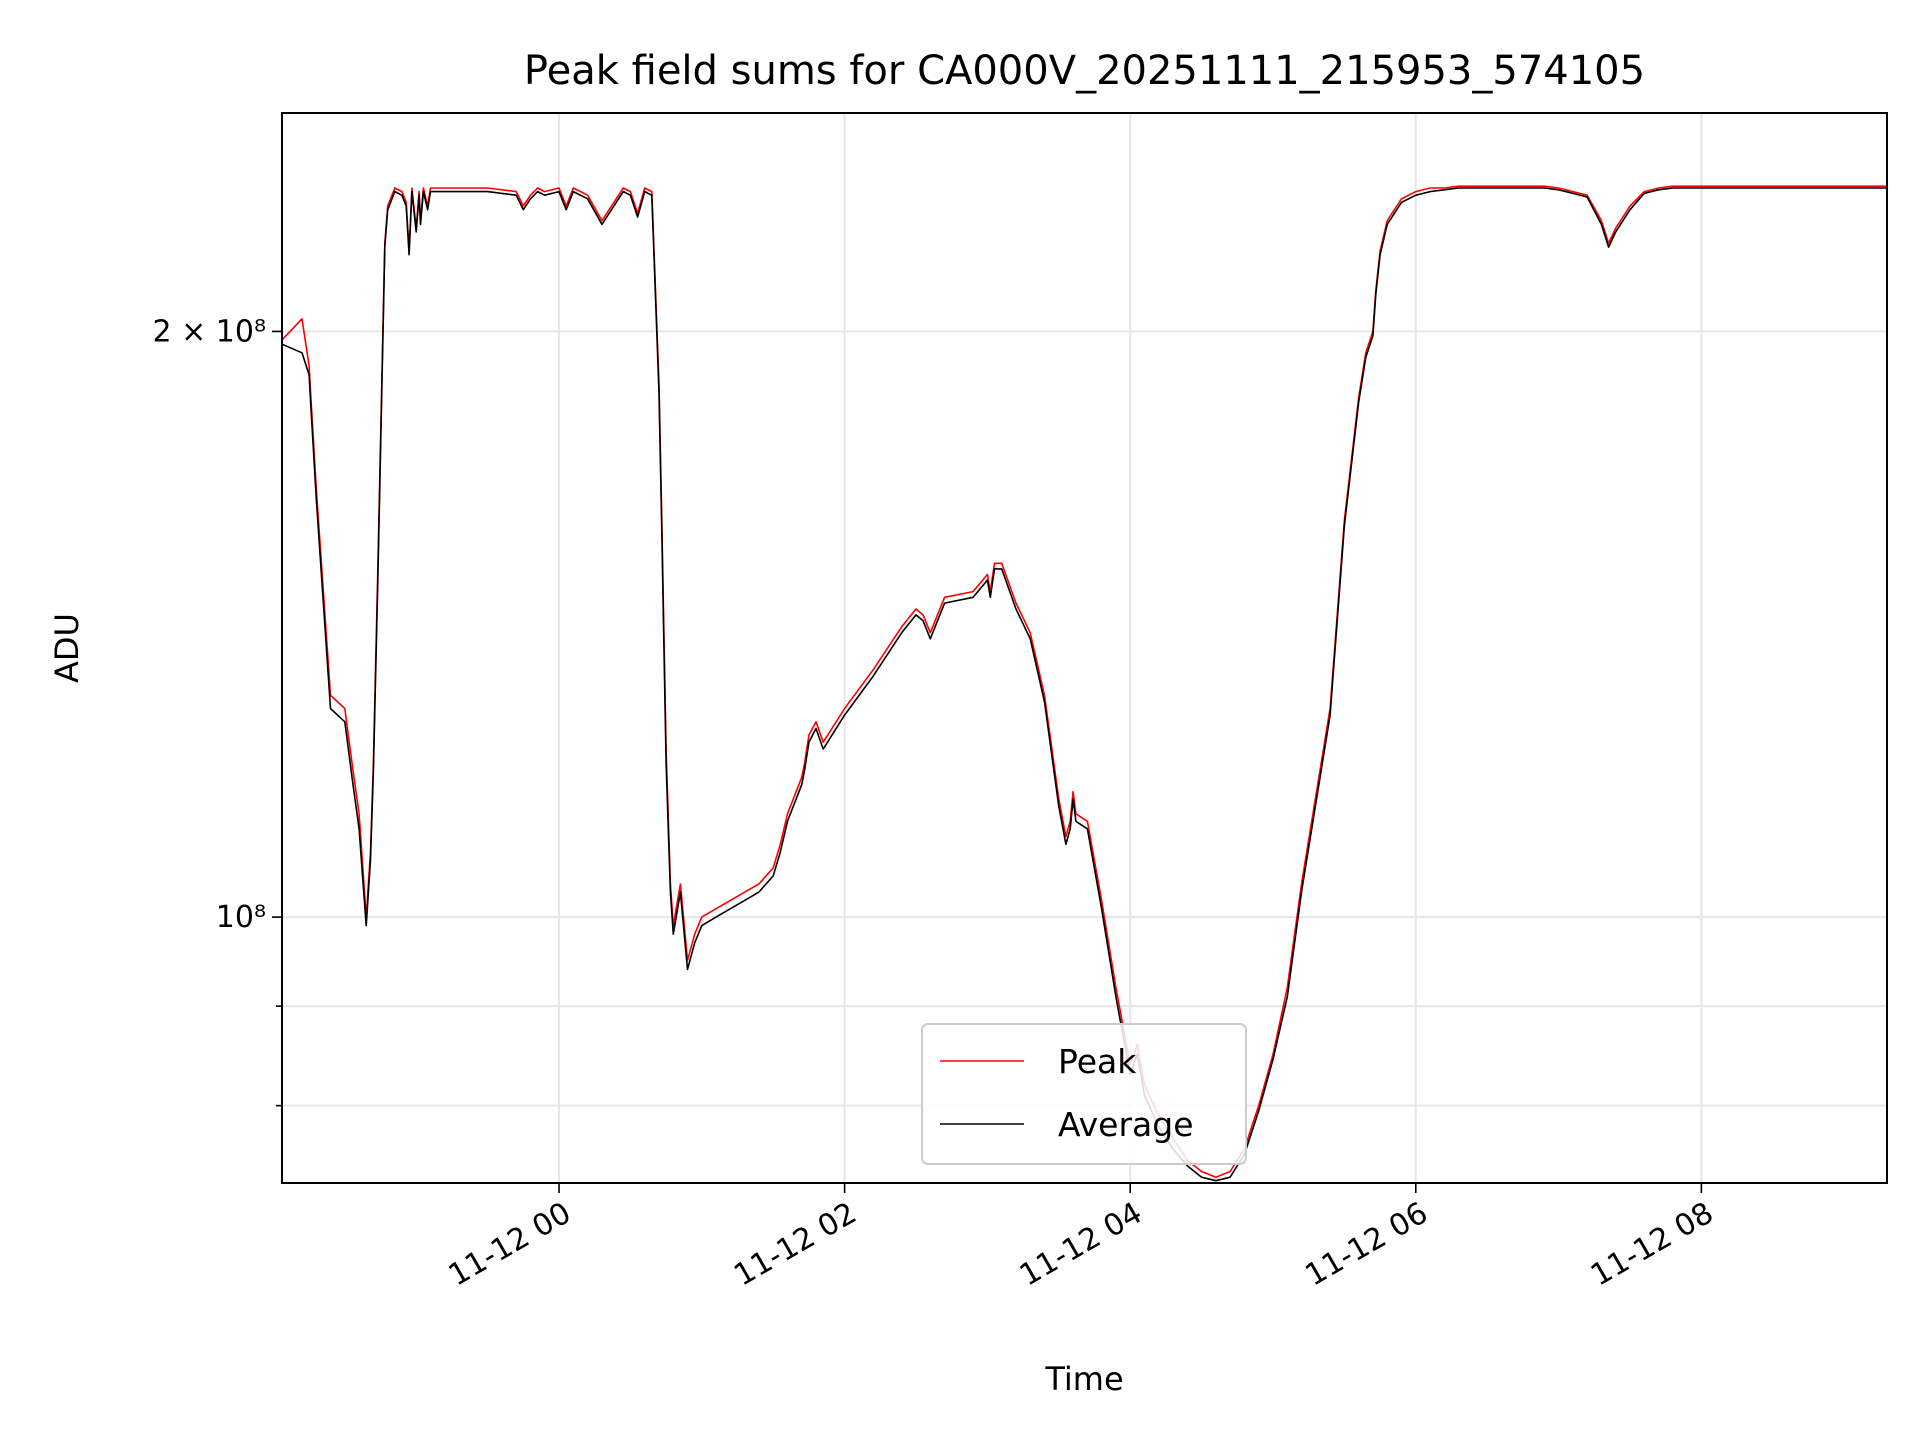  What do you see at coordinates (67, 648) in the screenshot?
I see `y-axis-label: ADU` at bounding box center [67, 648].